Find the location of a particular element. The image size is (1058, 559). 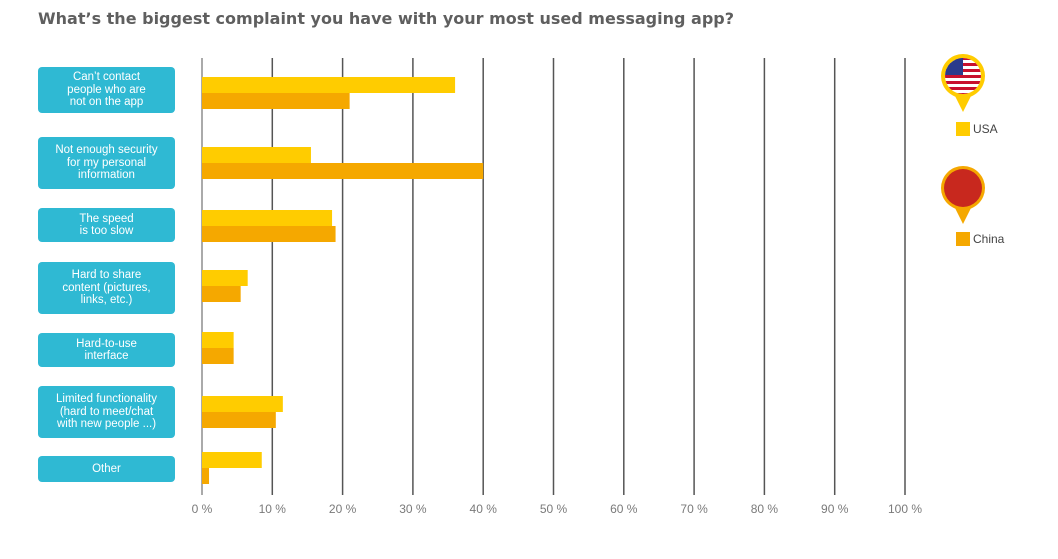

x-tick-label: 90 % is located at coordinates (835, 509).